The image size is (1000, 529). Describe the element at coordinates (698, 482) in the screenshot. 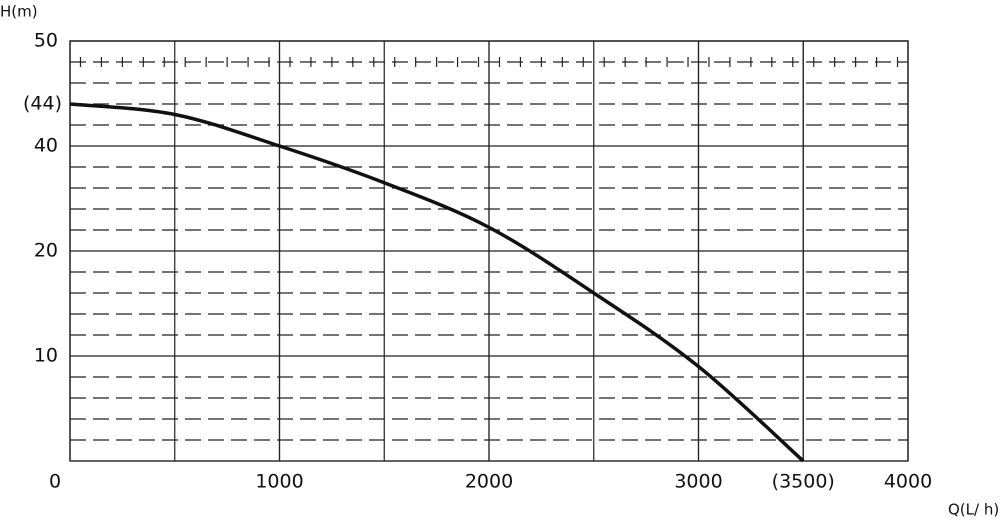

I see `x-tick-label: 3000` at that location.